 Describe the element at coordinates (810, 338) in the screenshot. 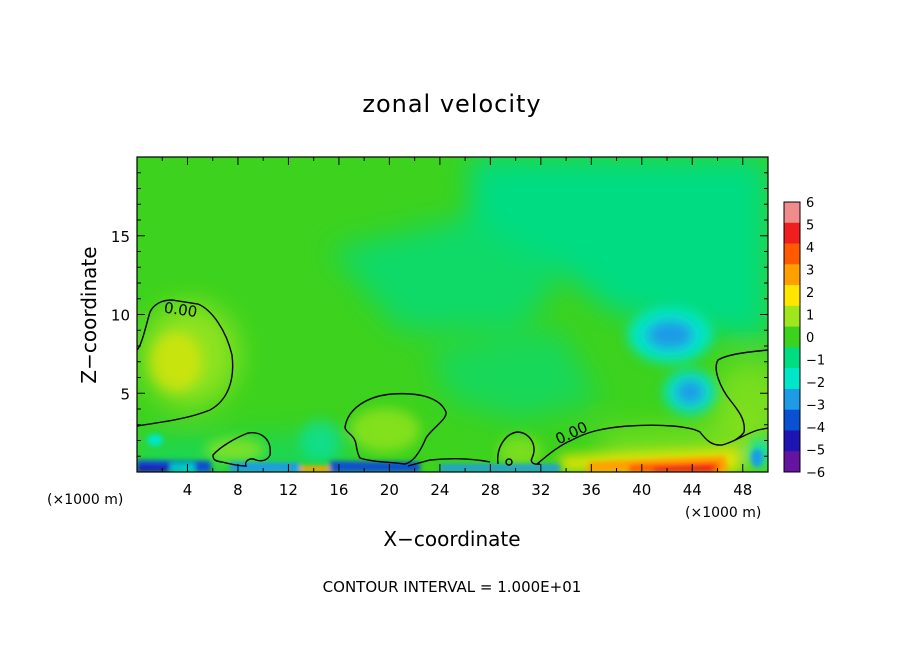

I see `colorbar-label: 0` at that location.